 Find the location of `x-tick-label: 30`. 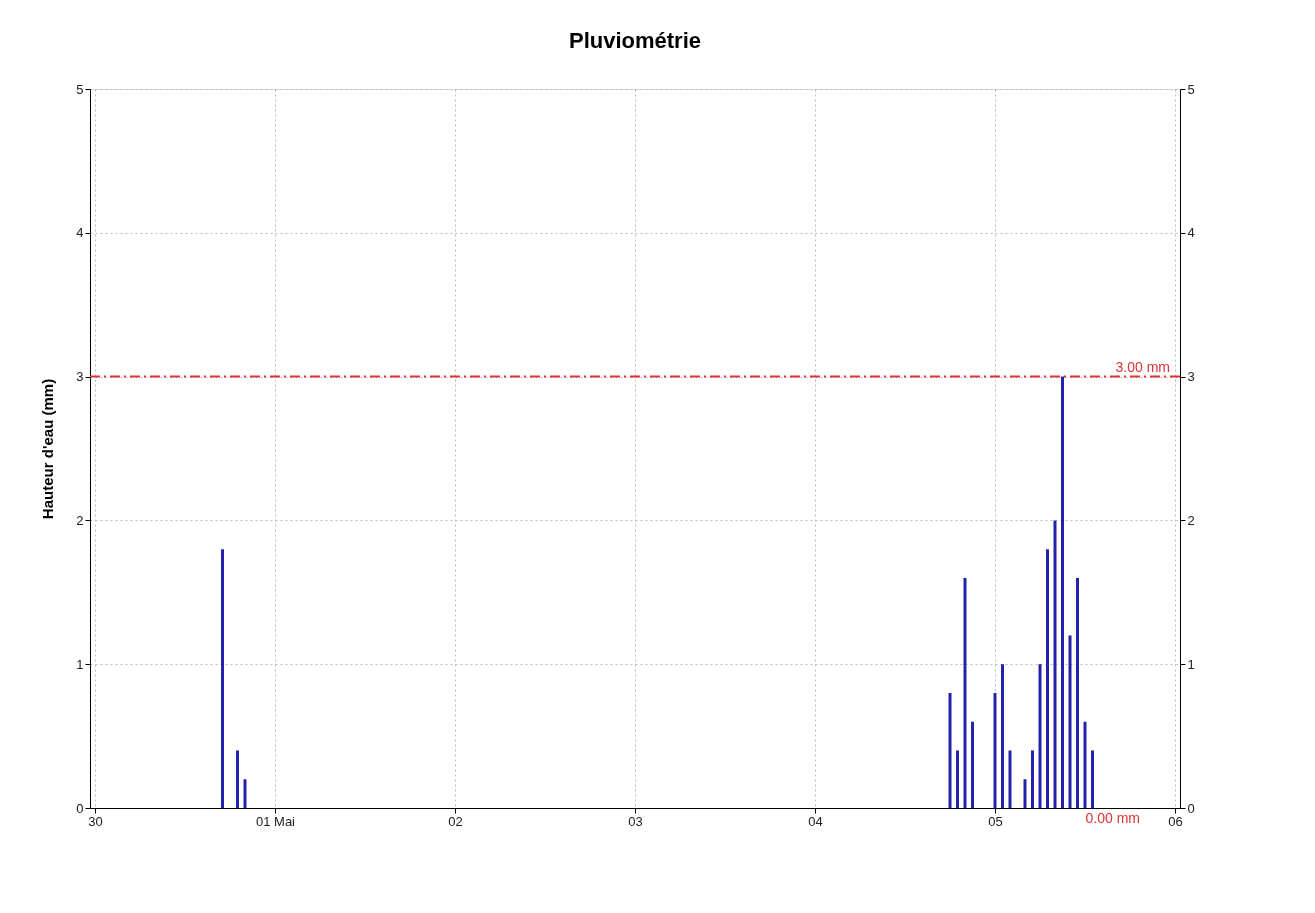

x-tick-label: 30 is located at coordinates (95, 821).